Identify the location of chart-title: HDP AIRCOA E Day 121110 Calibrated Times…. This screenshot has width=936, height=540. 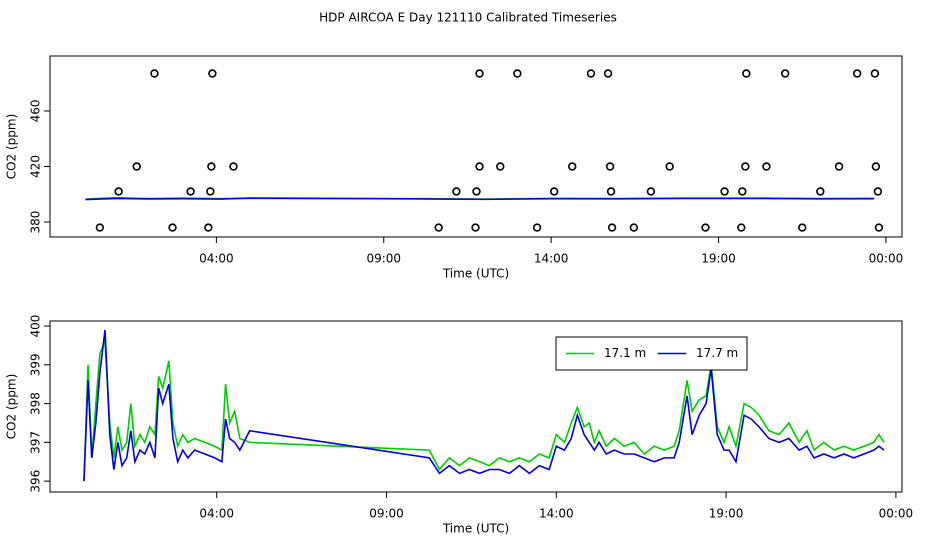
(468, 18).